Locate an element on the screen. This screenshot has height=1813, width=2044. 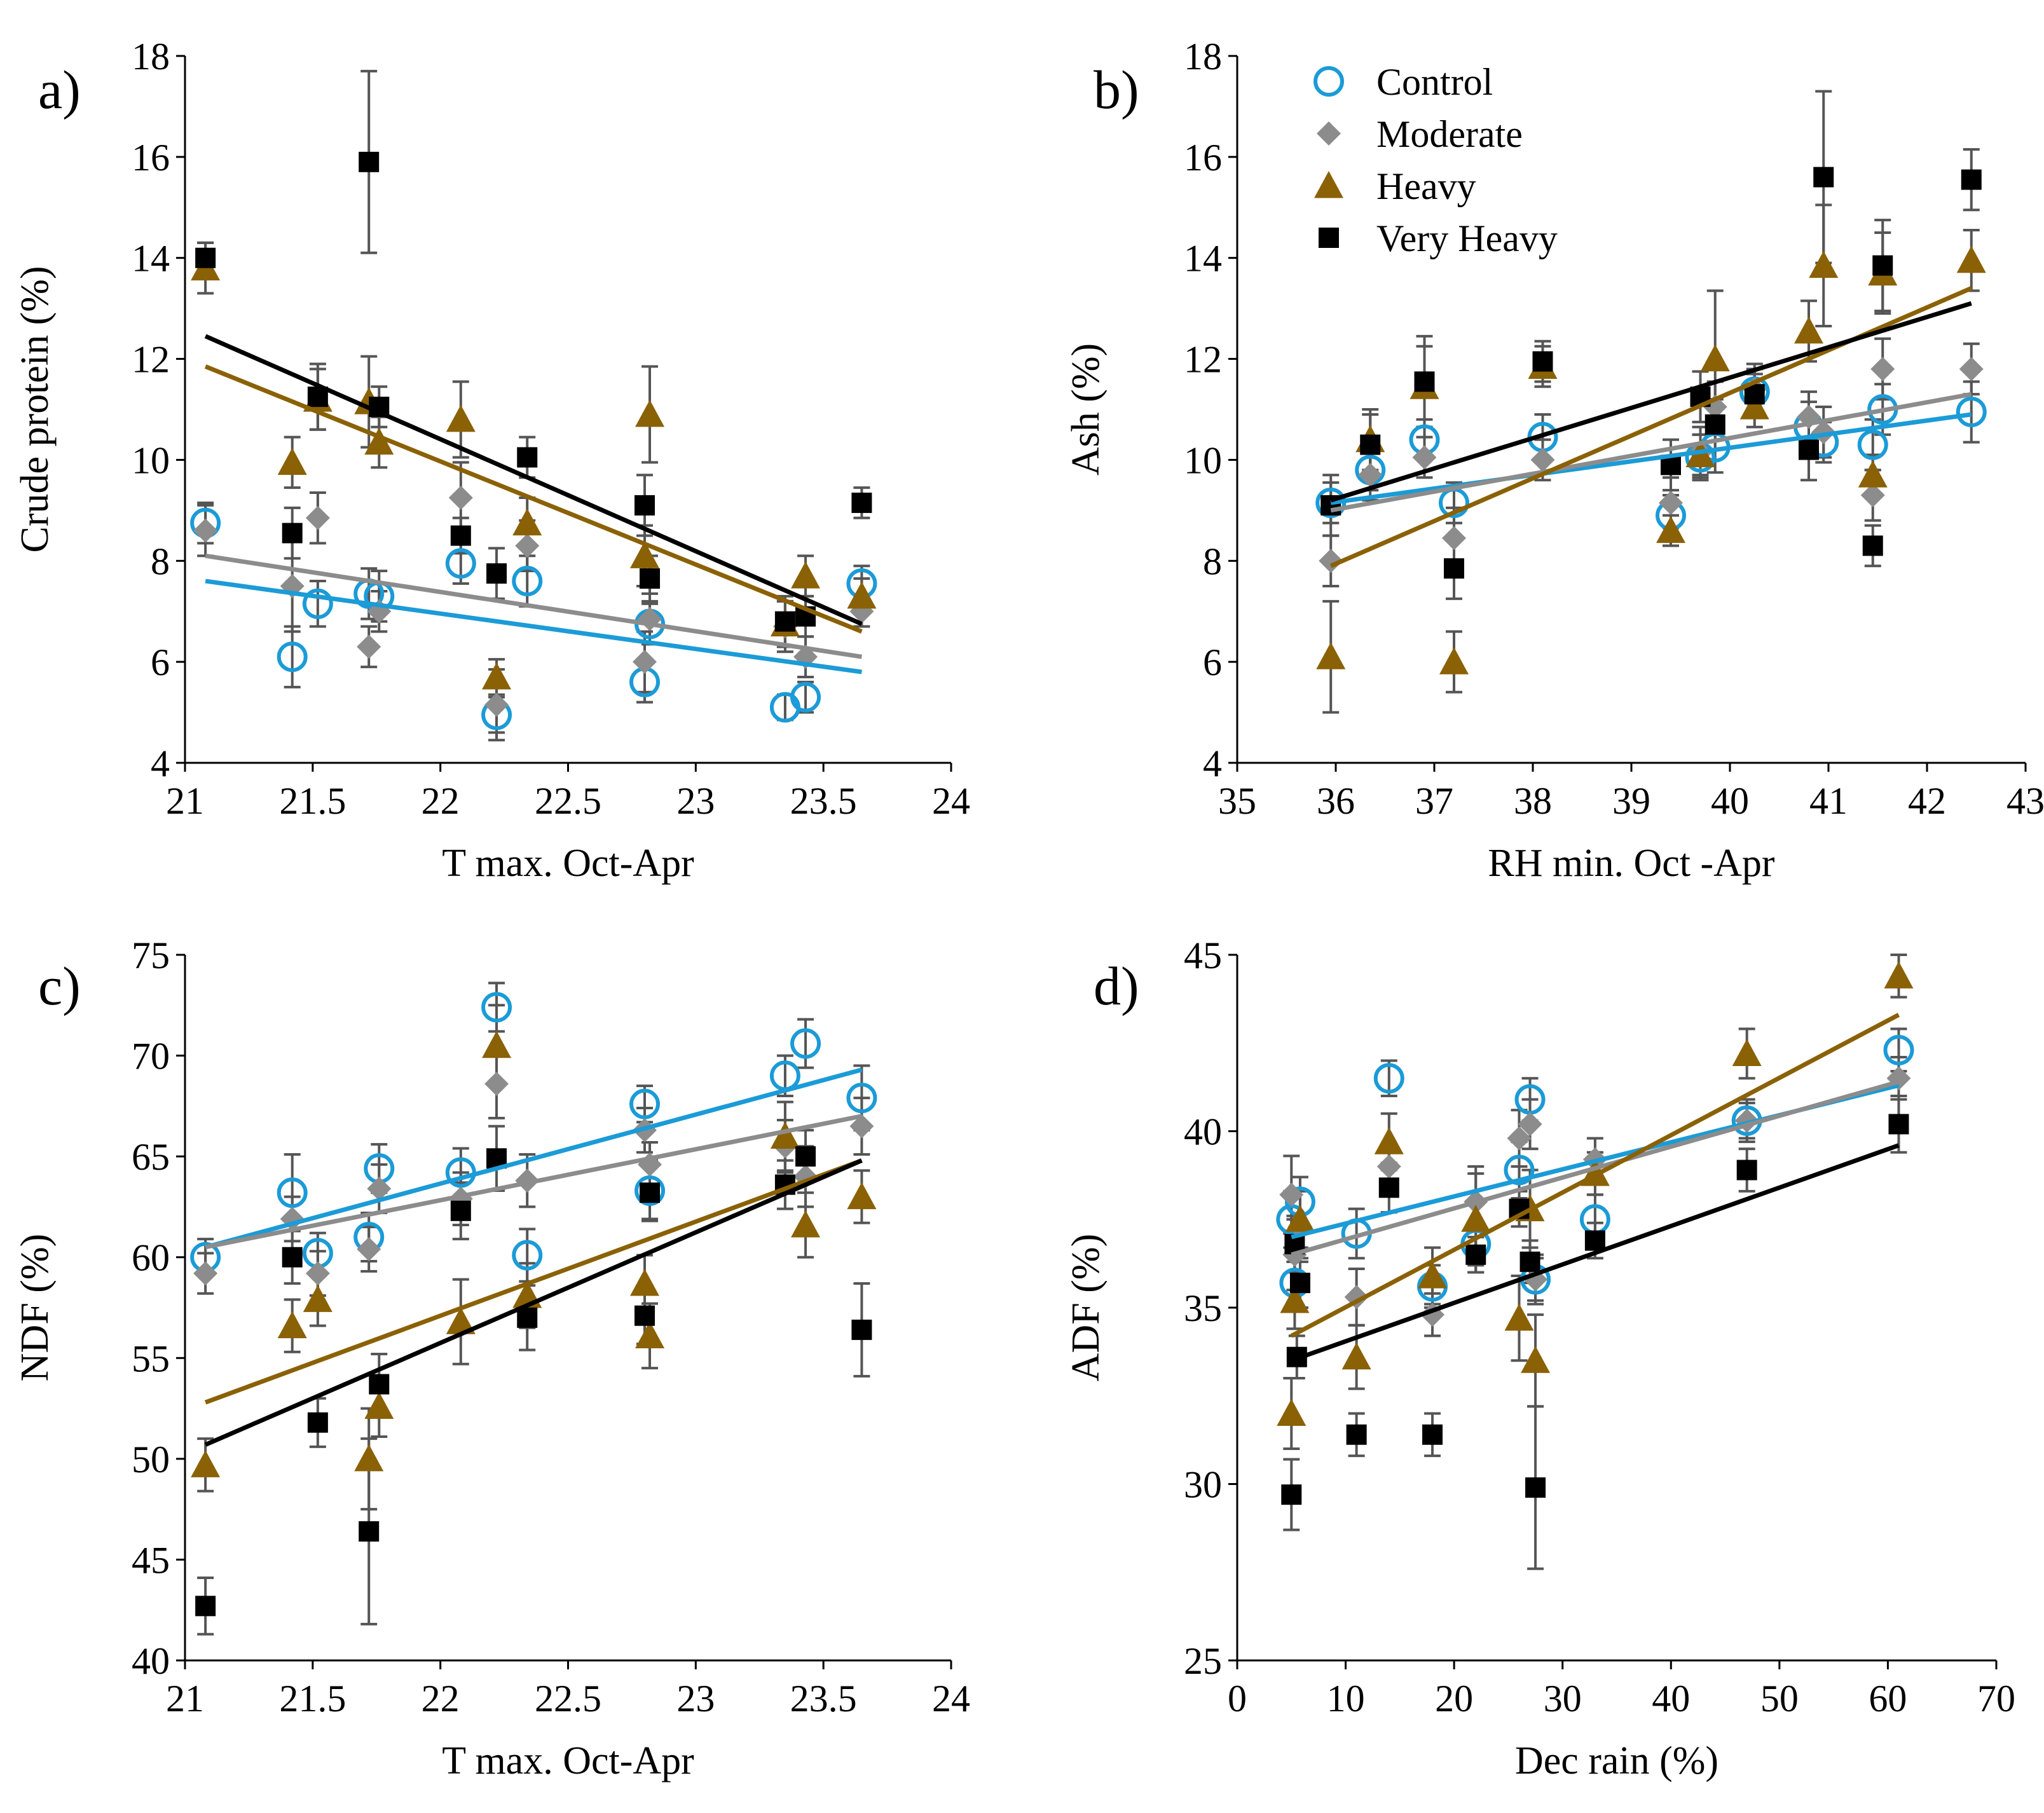
legend-item-very-heavy: Very Heavy is located at coordinates (1438, 238).